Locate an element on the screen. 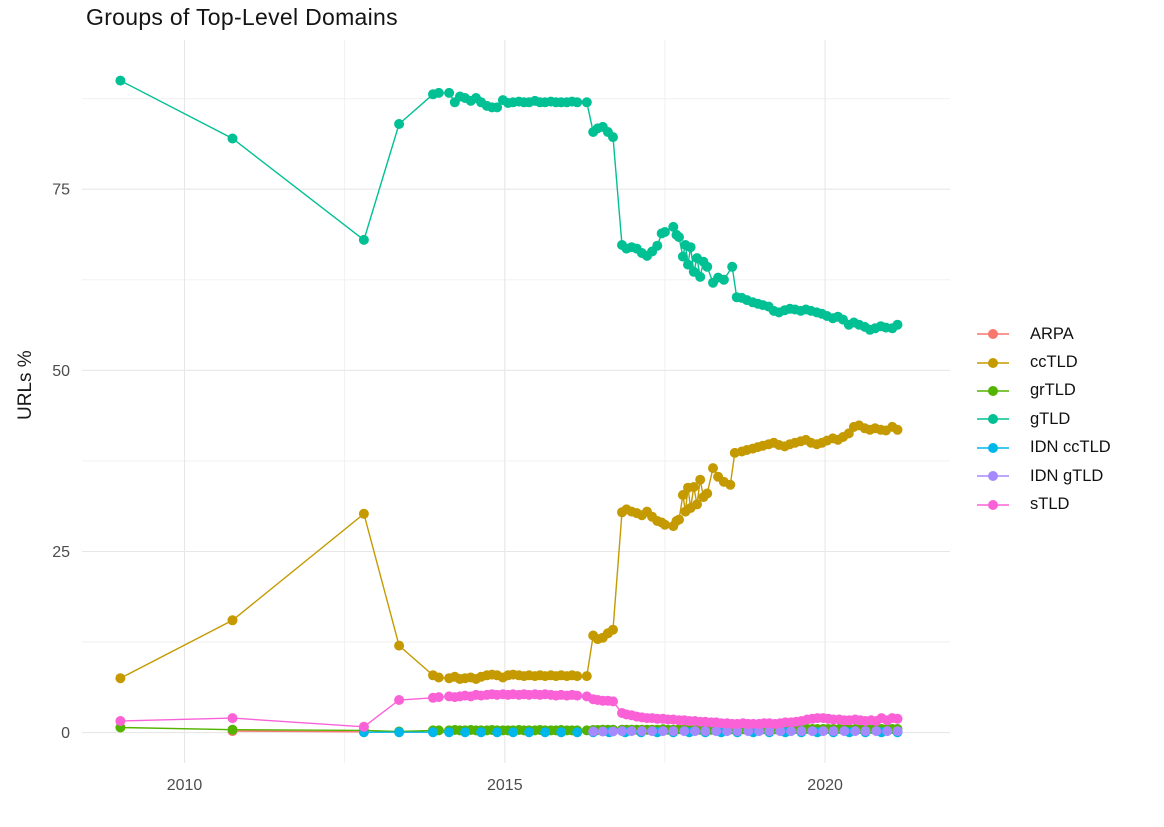 Image resolution: width=1164 pixels, height=827 pixels. legend-item-idn-cctld: IDN ccTLD is located at coordinates (1043, 448).